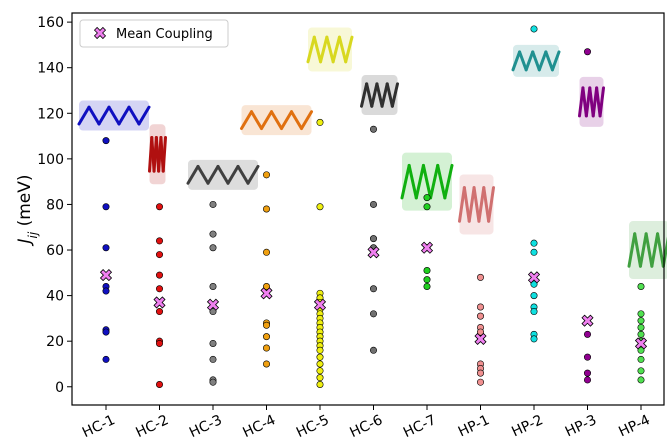 This screenshot has width=667, height=443. I want to click on y-tick-label: 80, so click(55, 205).